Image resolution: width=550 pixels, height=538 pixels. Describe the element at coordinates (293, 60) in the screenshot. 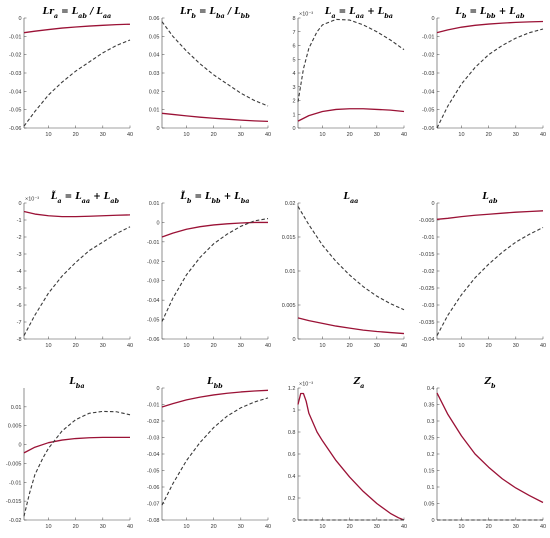

I see `y-tick-label: 5` at that location.